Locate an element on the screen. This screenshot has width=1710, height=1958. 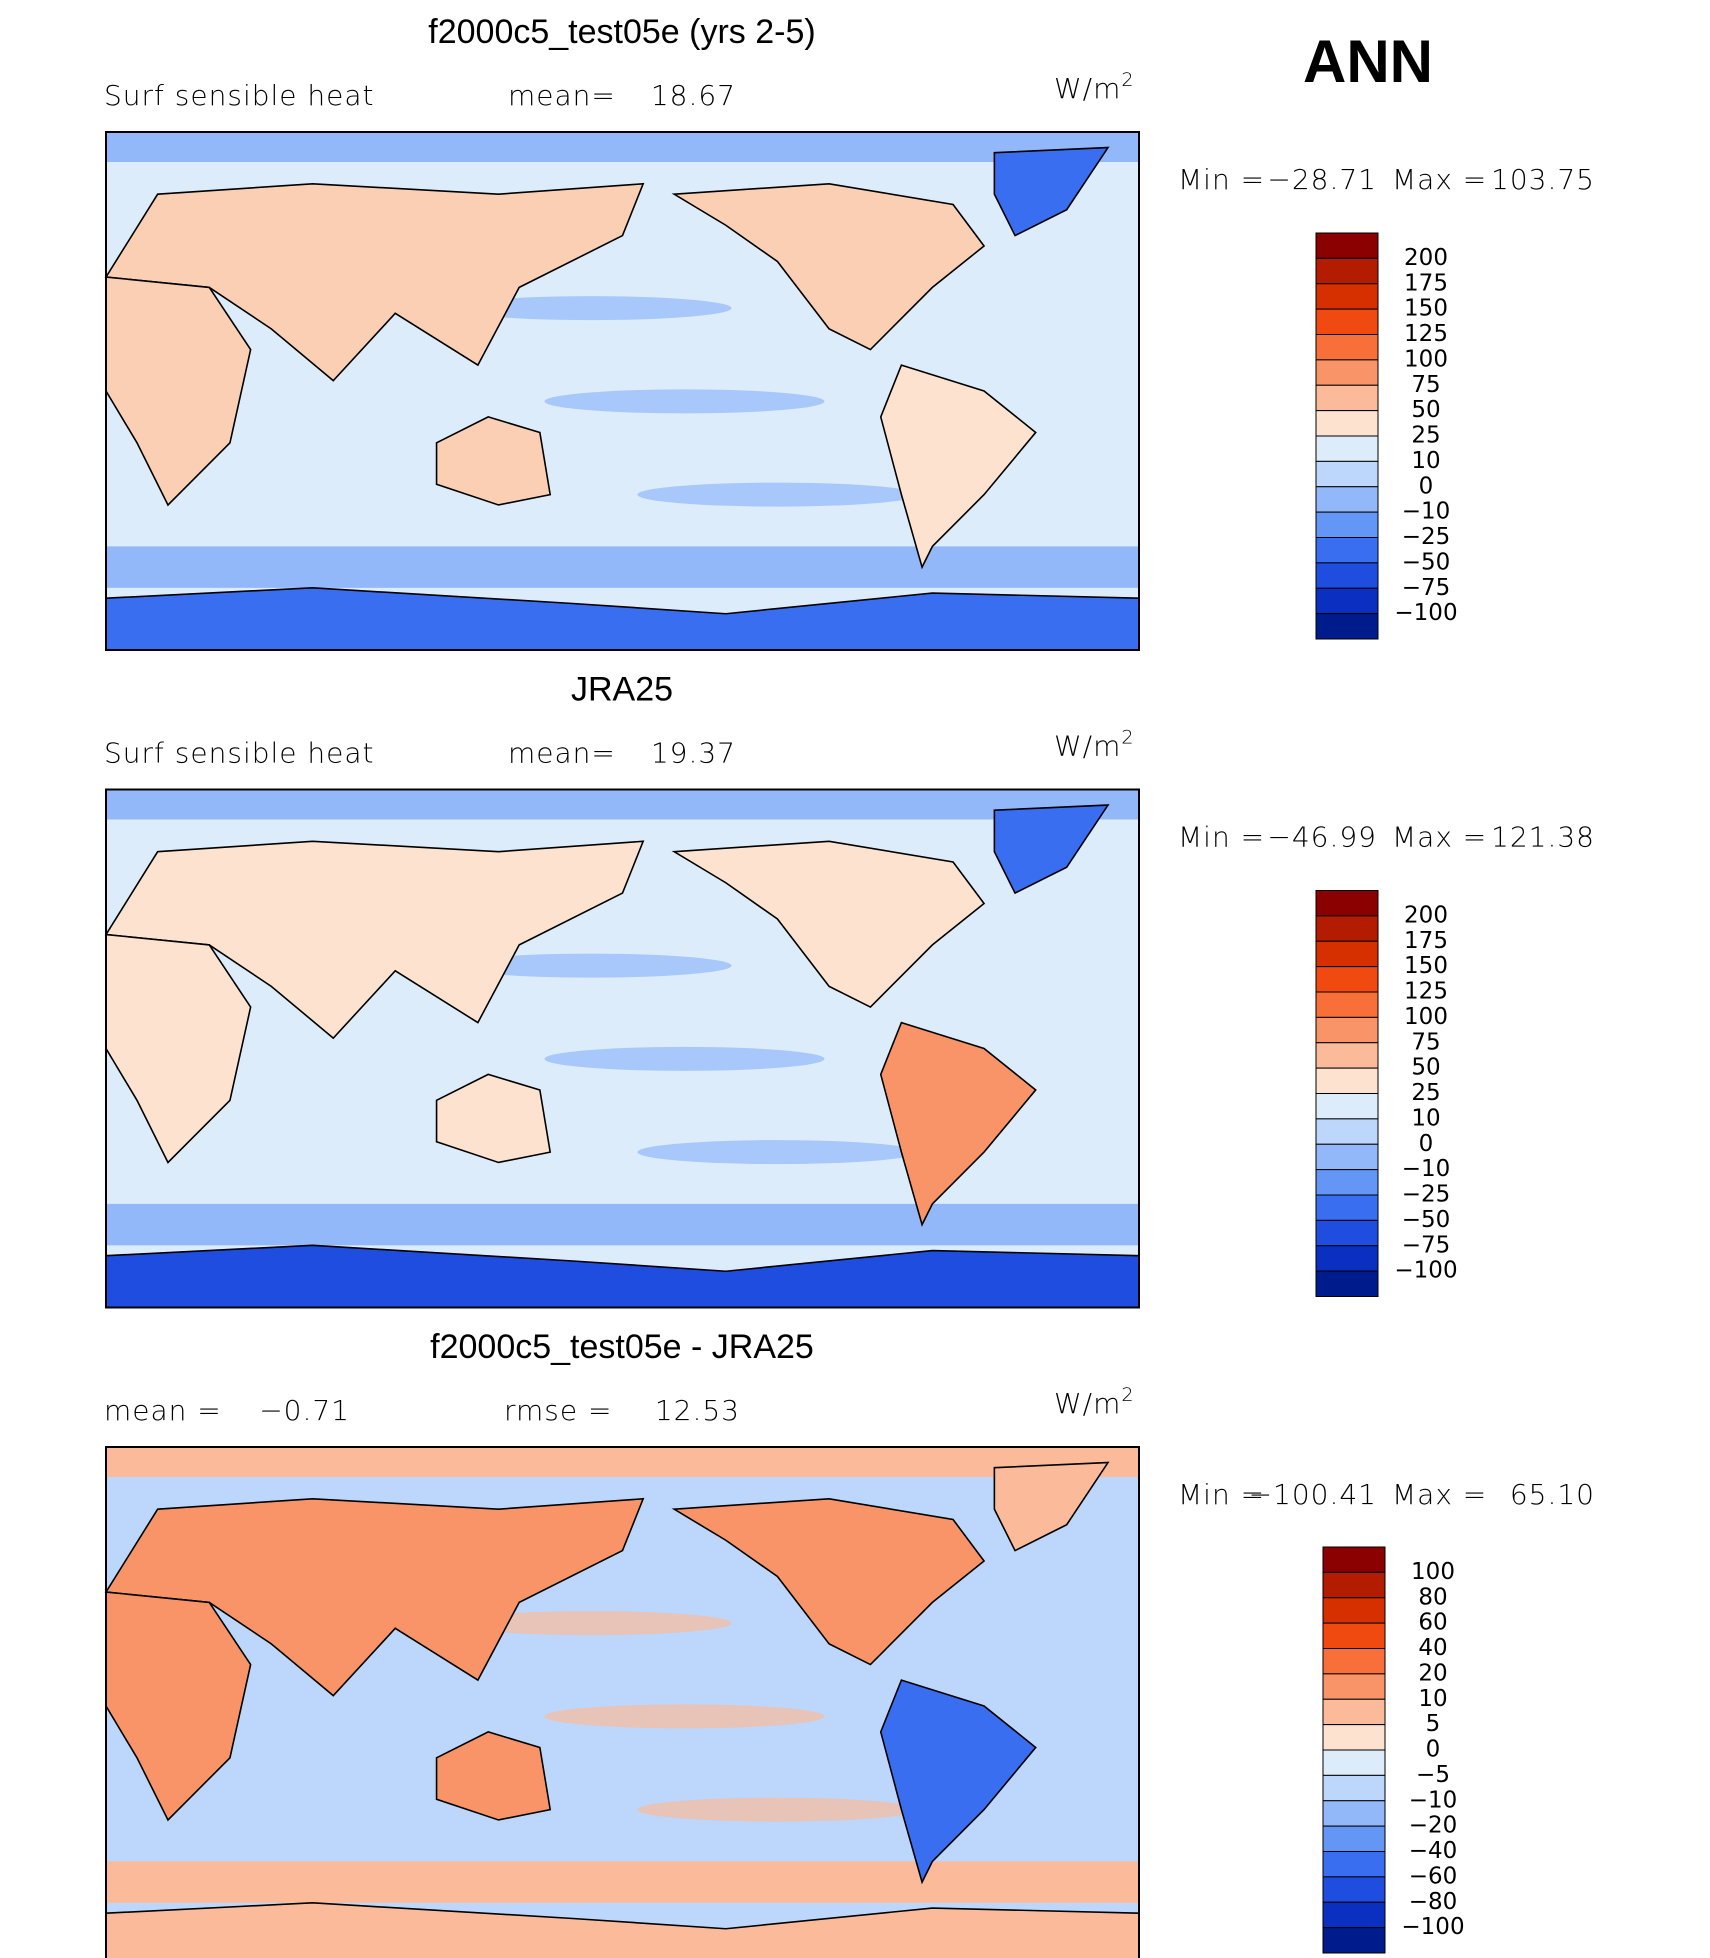
variable-name: Surf sensible heat is located at coordinates (239, 753).